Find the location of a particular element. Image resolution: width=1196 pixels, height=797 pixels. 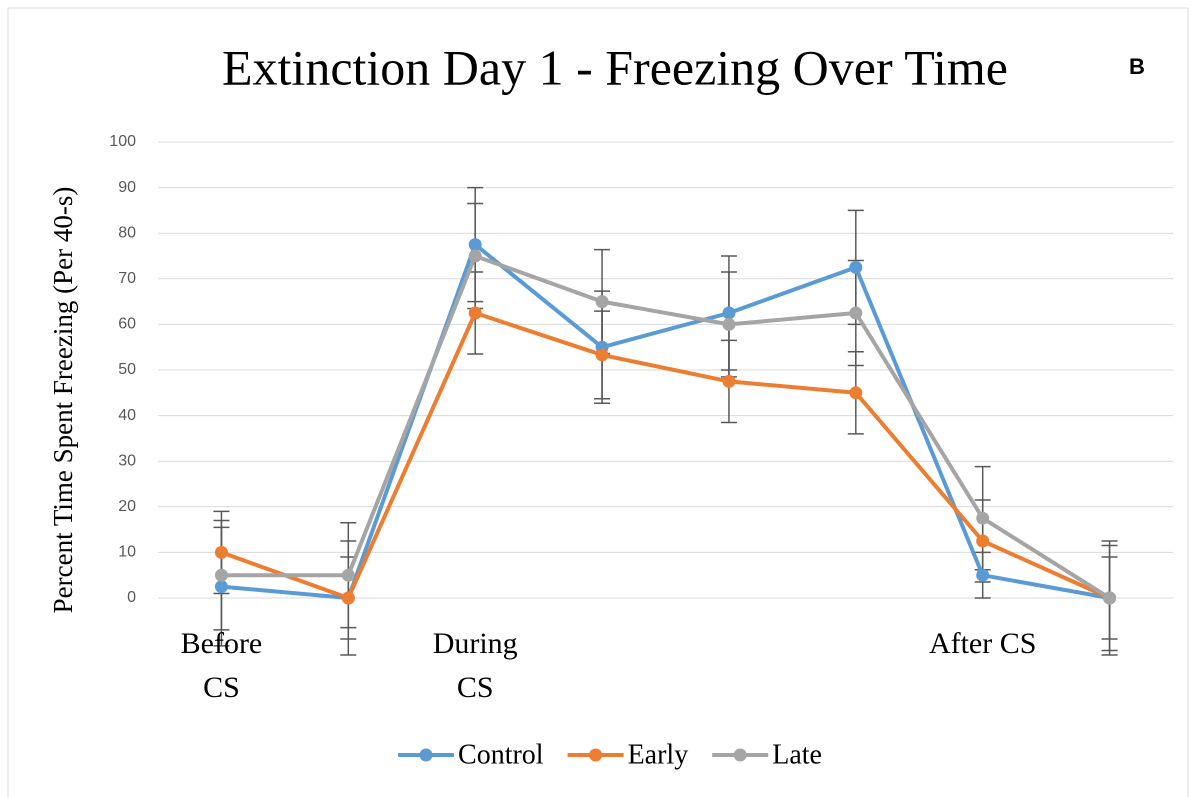

y-tick-label: 100 is located at coordinates (122, 141).